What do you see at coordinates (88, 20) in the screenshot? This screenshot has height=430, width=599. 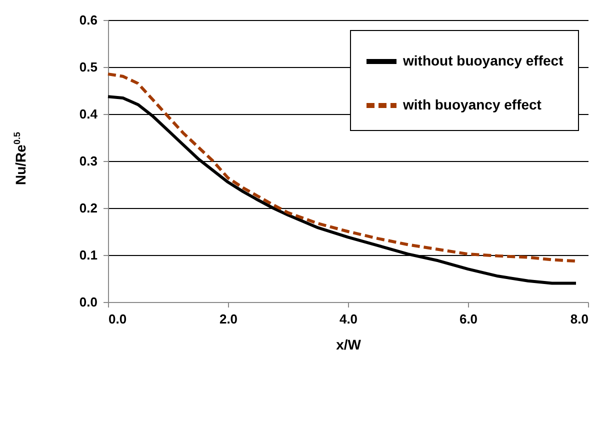 I see `y-tick-label: 0.6` at bounding box center [88, 20].